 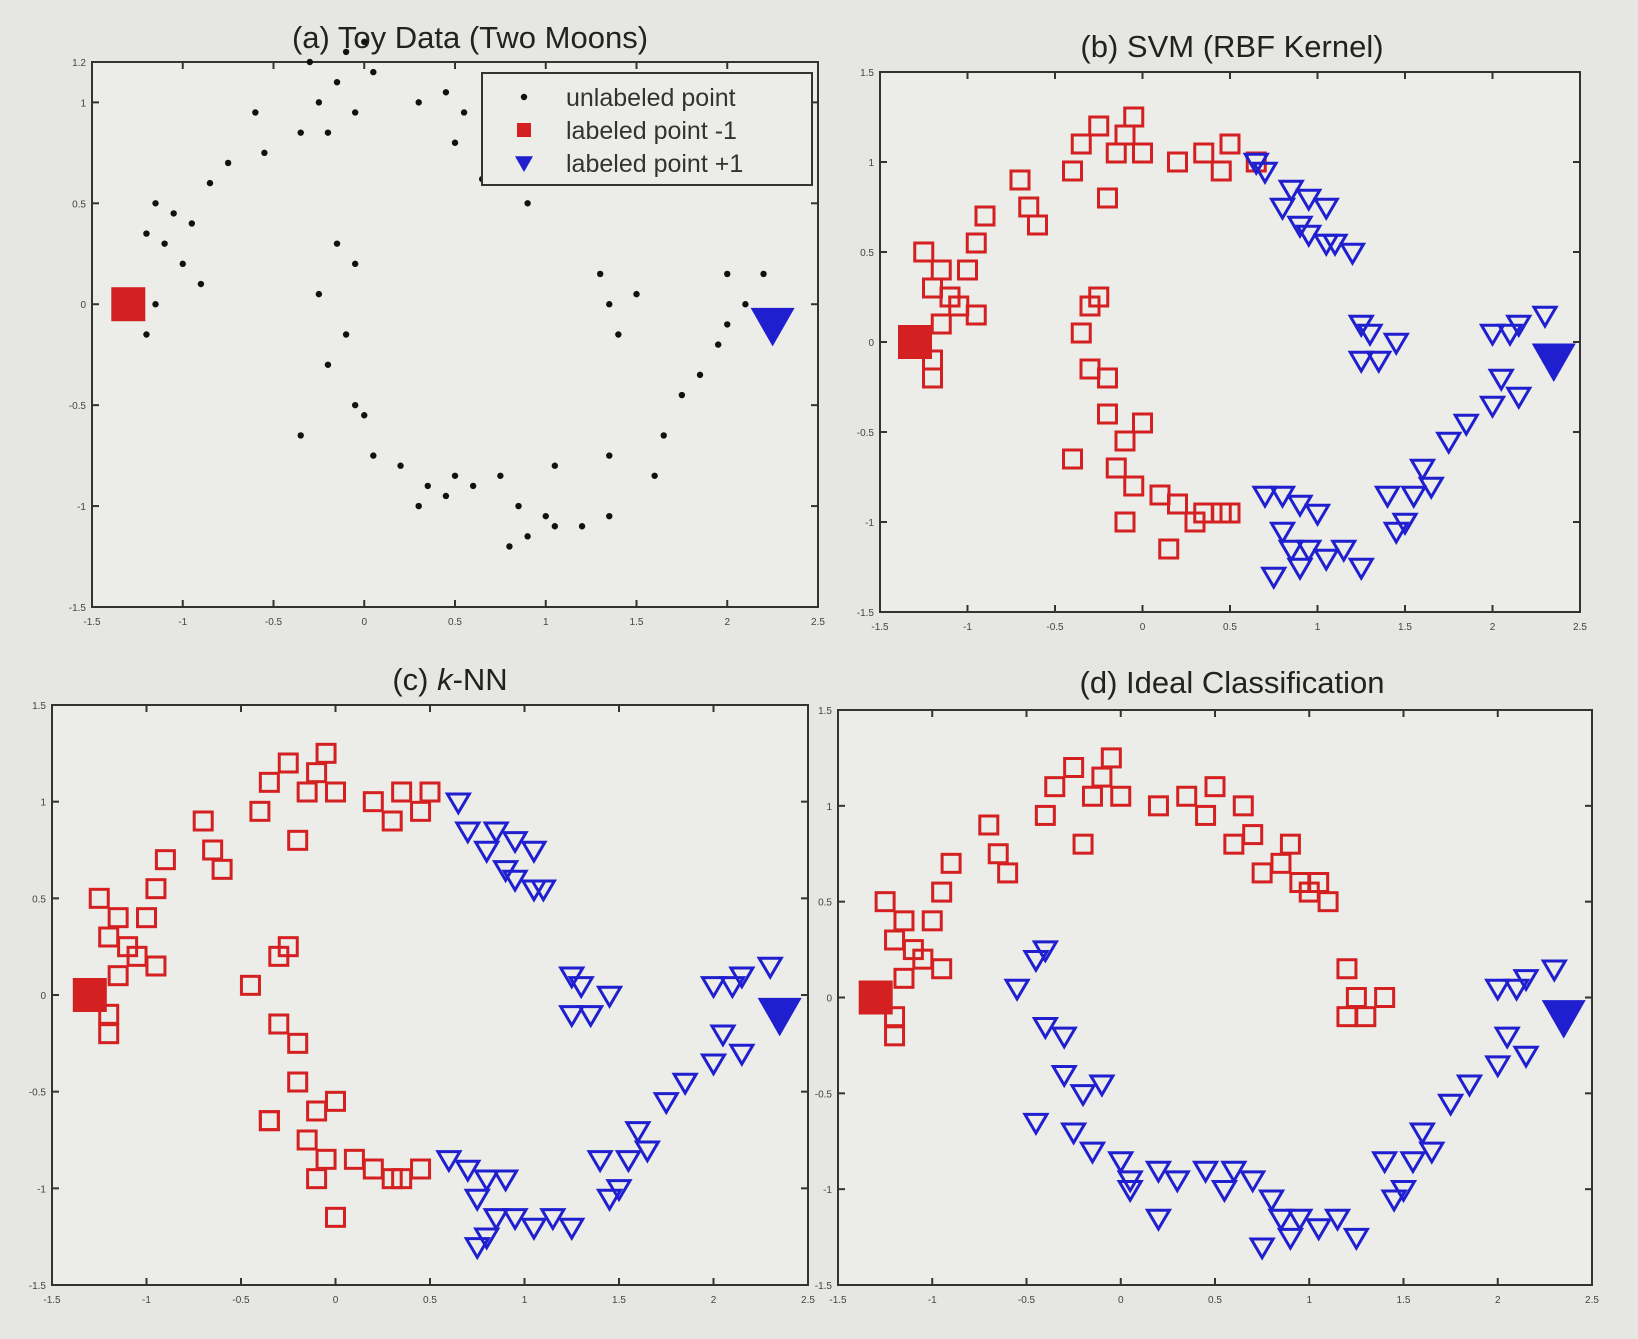 What do you see at coordinates (1563, 1019) in the screenshot?
I see `labeled-point-positive` at bounding box center [1563, 1019].